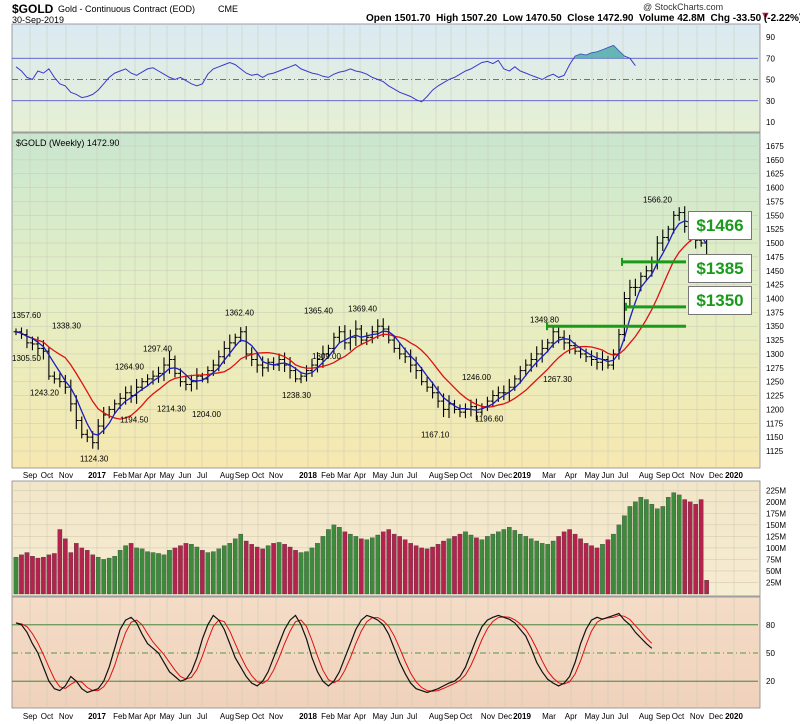  What do you see at coordinates (505, 475) in the screenshot?
I see `price-x-tick-25: Dec` at bounding box center [505, 475].